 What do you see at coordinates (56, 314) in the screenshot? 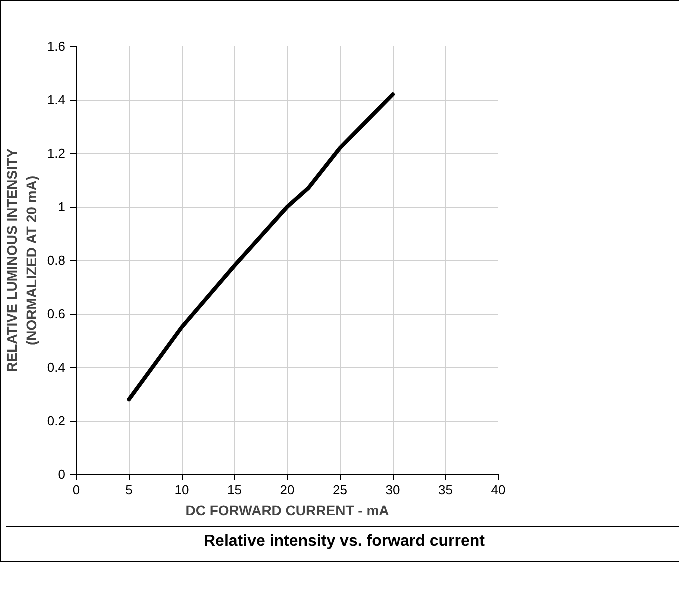
I see `y-tick-label: 0.6` at bounding box center [56, 314].